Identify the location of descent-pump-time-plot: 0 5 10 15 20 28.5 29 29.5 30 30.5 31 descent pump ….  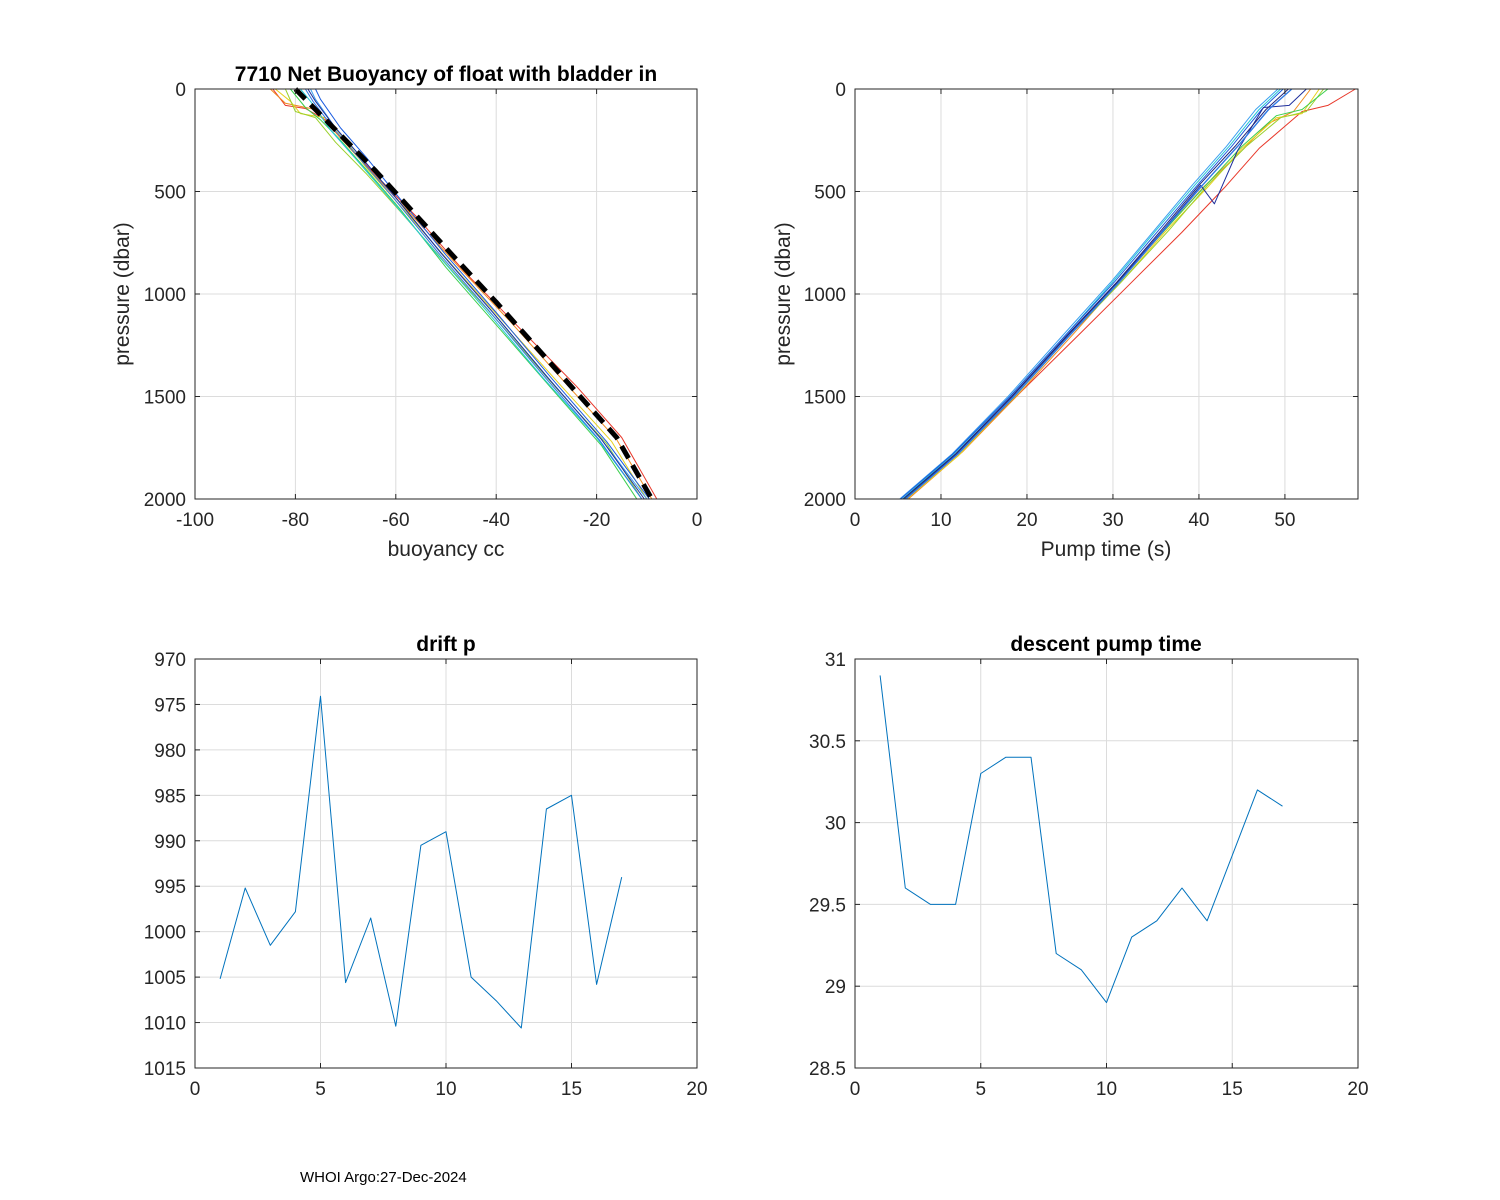
(1089, 866).